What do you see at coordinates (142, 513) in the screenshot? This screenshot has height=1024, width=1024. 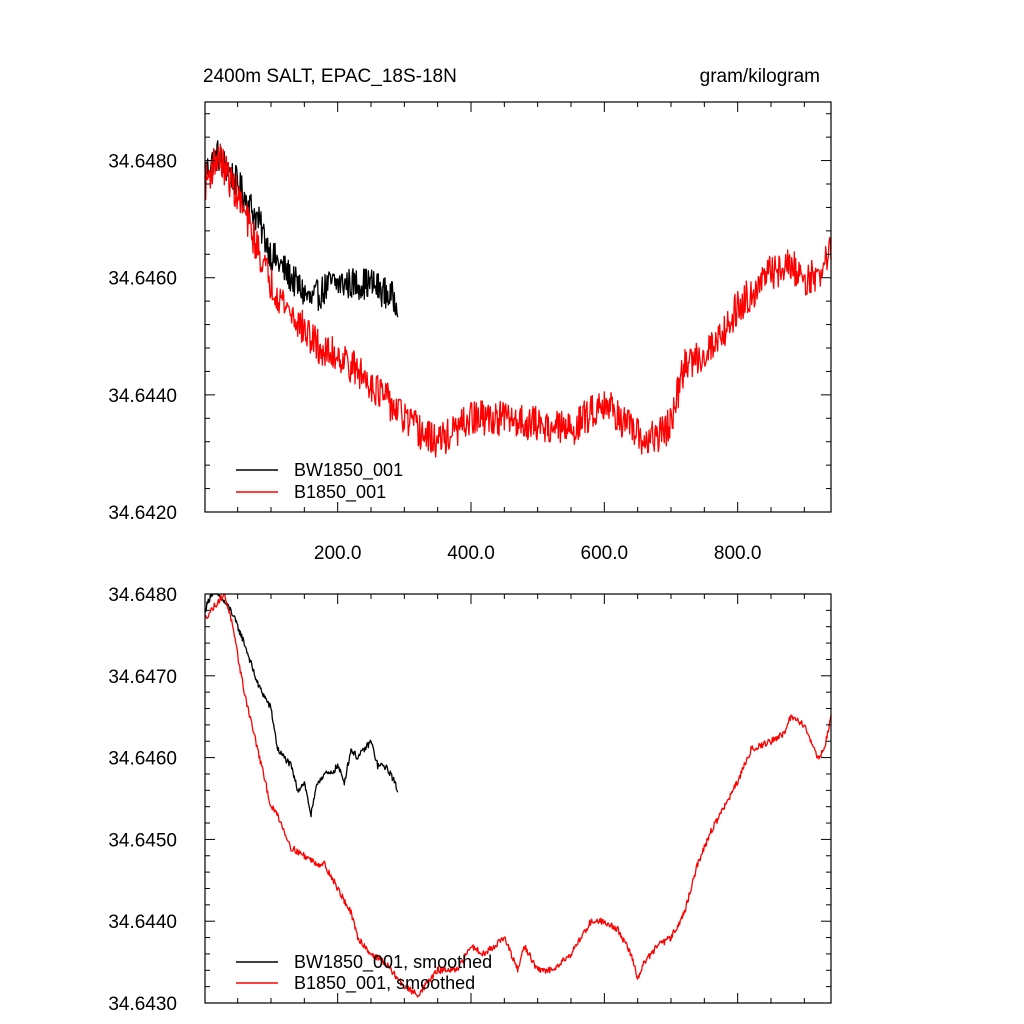 I see `y-tick-label: 34.6420` at bounding box center [142, 513].